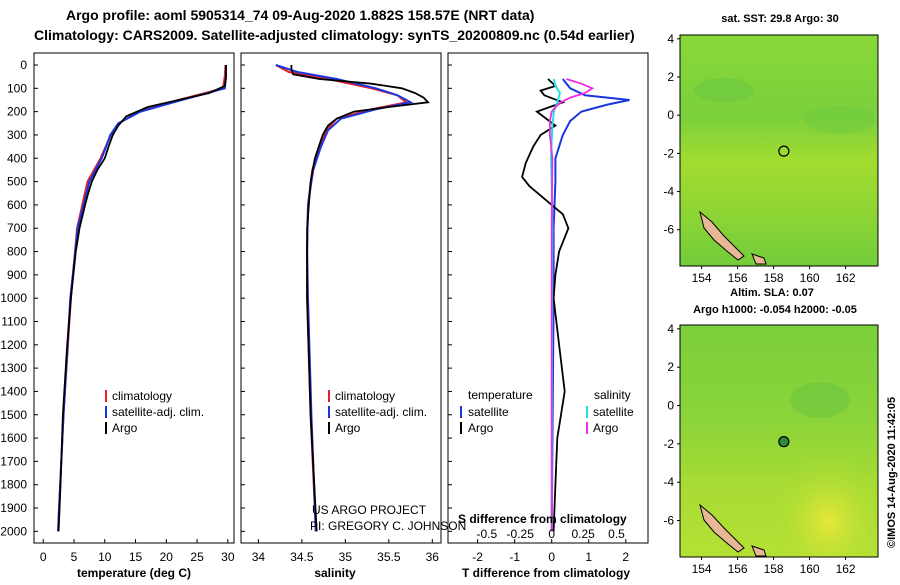 Image resolution: width=900 pixels, height=585 pixels. What do you see at coordinates (13, 485) in the screenshot?
I see `depth-tick-label: 1800` at bounding box center [13, 485].